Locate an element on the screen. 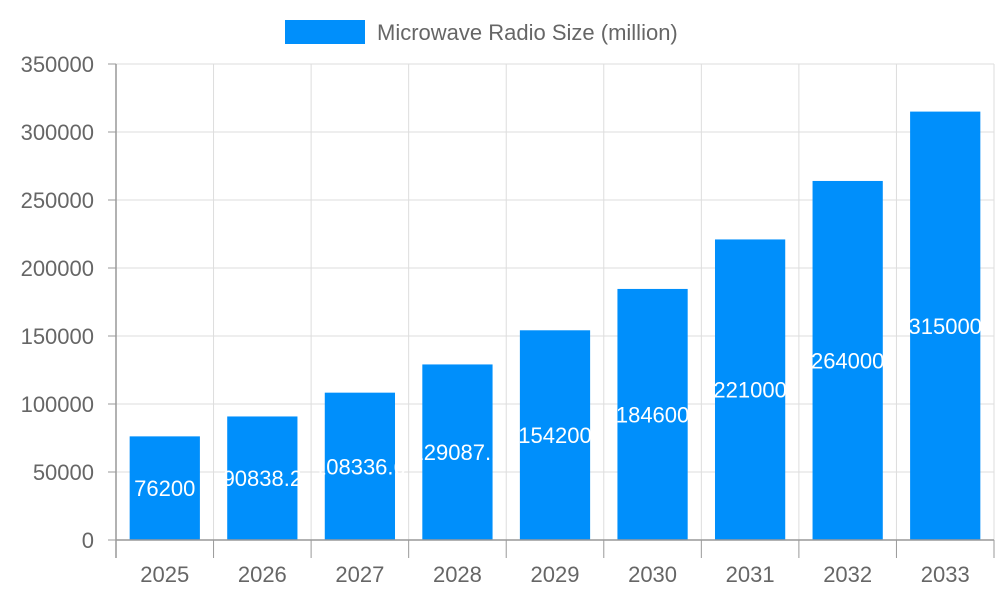 This screenshot has width=1000, height=600. y-tick-label: 350000 is located at coordinates (57, 64).